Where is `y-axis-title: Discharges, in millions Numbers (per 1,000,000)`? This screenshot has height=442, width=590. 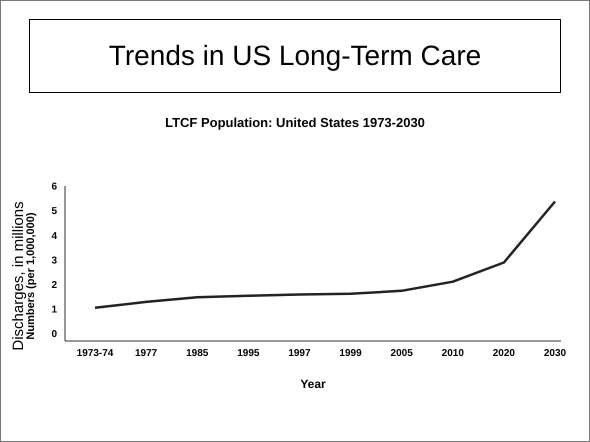
y-axis-title: Discharges, in millions Numbers (per 1,000,000) is located at coordinates (23, 276).